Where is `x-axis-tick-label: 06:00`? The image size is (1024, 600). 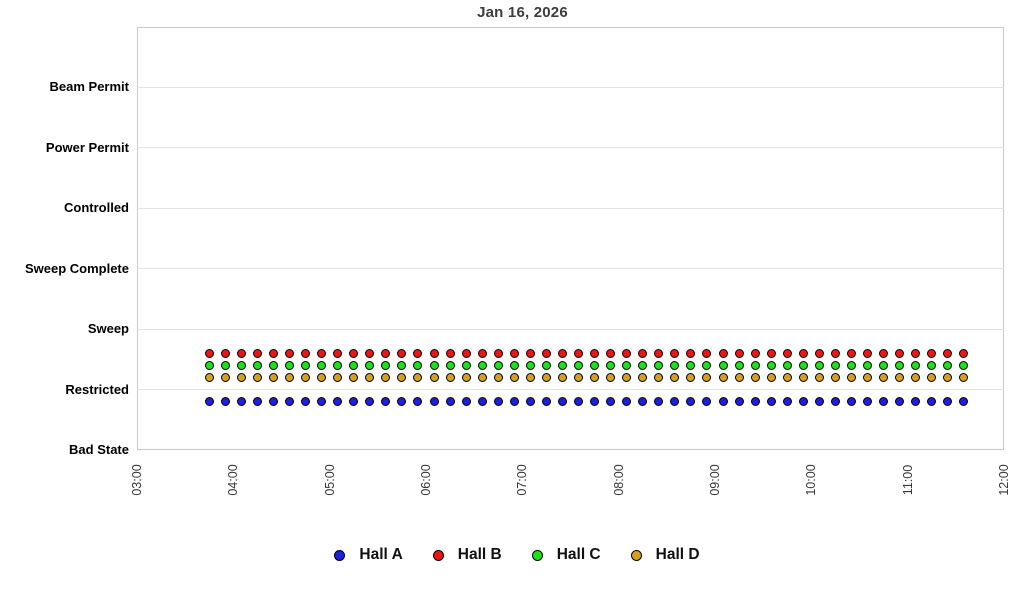 x-axis-tick-label: 06:00 is located at coordinates (426, 480).